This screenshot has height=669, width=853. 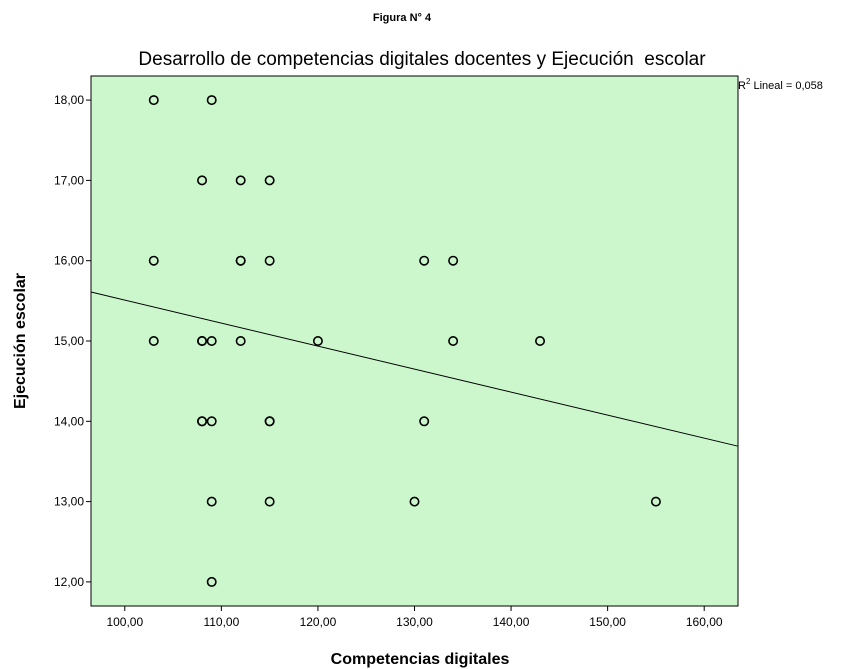 What do you see at coordinates (318, 622) in the screenshot?
I see `x-tick-label: 120,00` at bounding box center [318, 622].